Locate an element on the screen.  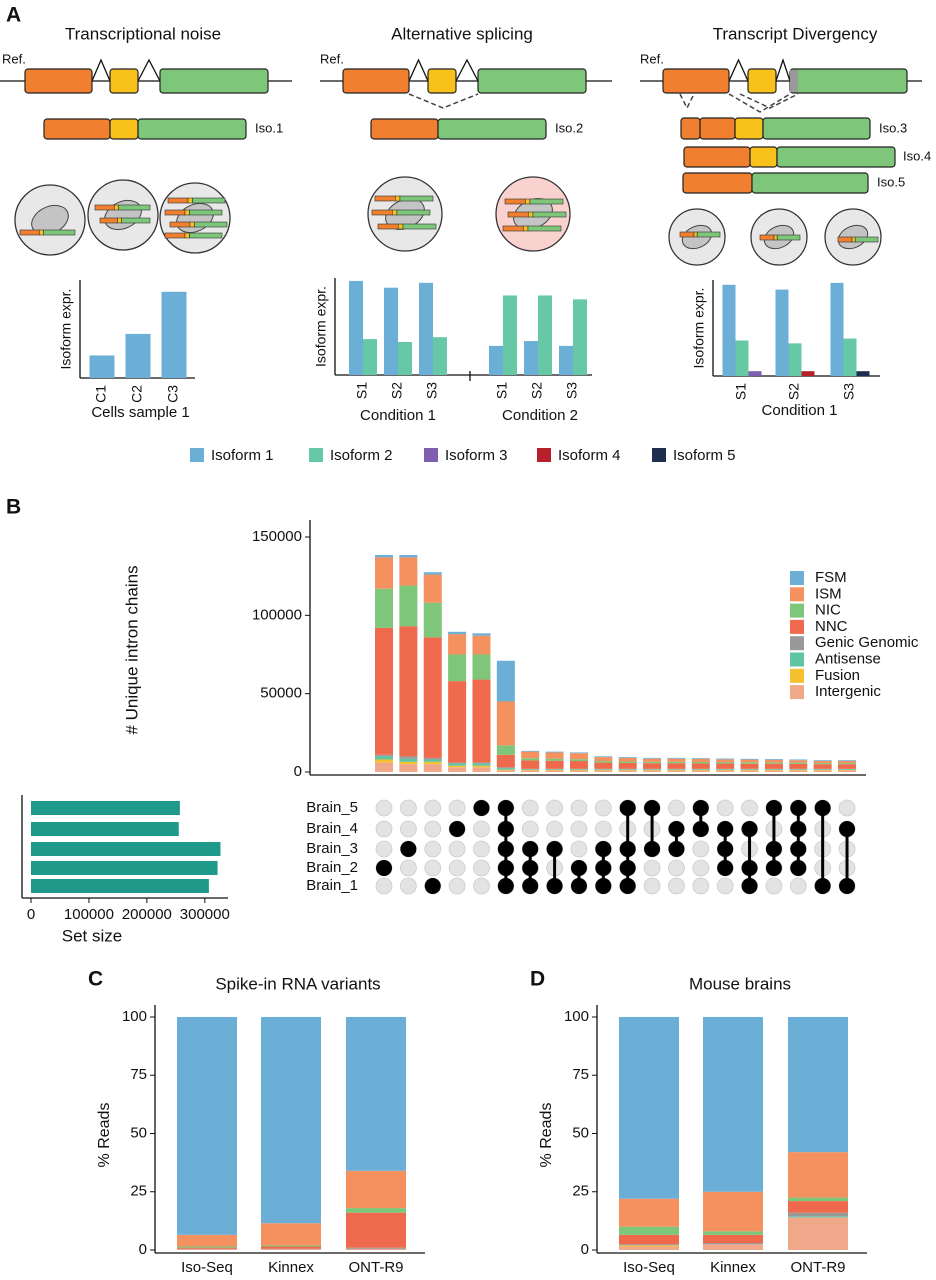
set-label: Brain_1 is located at coordinates (332, 885).